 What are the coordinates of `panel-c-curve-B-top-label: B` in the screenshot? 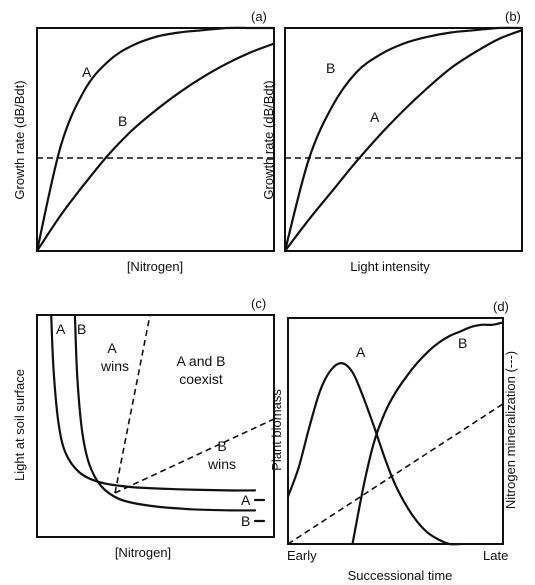 It's located at (81, 329).